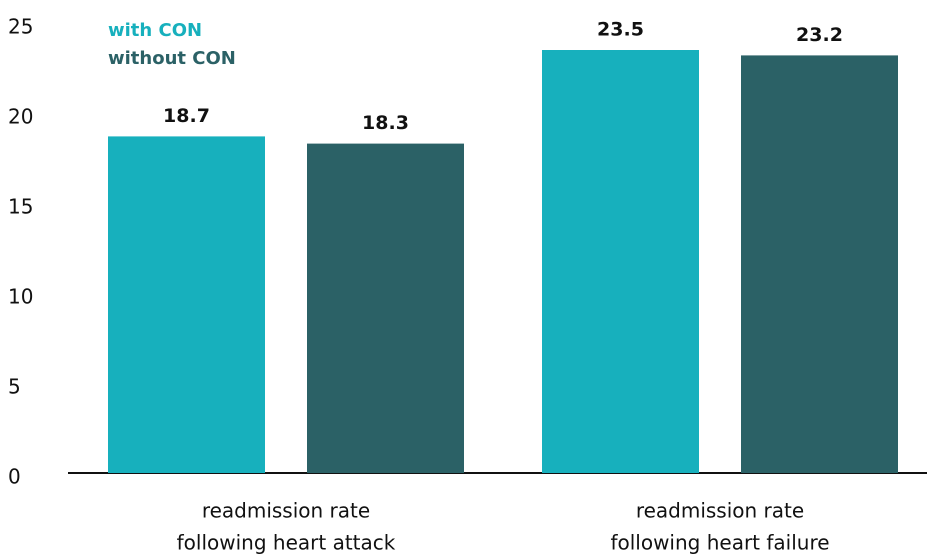  Describe the element at coordinates (20, 27) in the screenshot. I see `y-tick-label: 25` at that location.